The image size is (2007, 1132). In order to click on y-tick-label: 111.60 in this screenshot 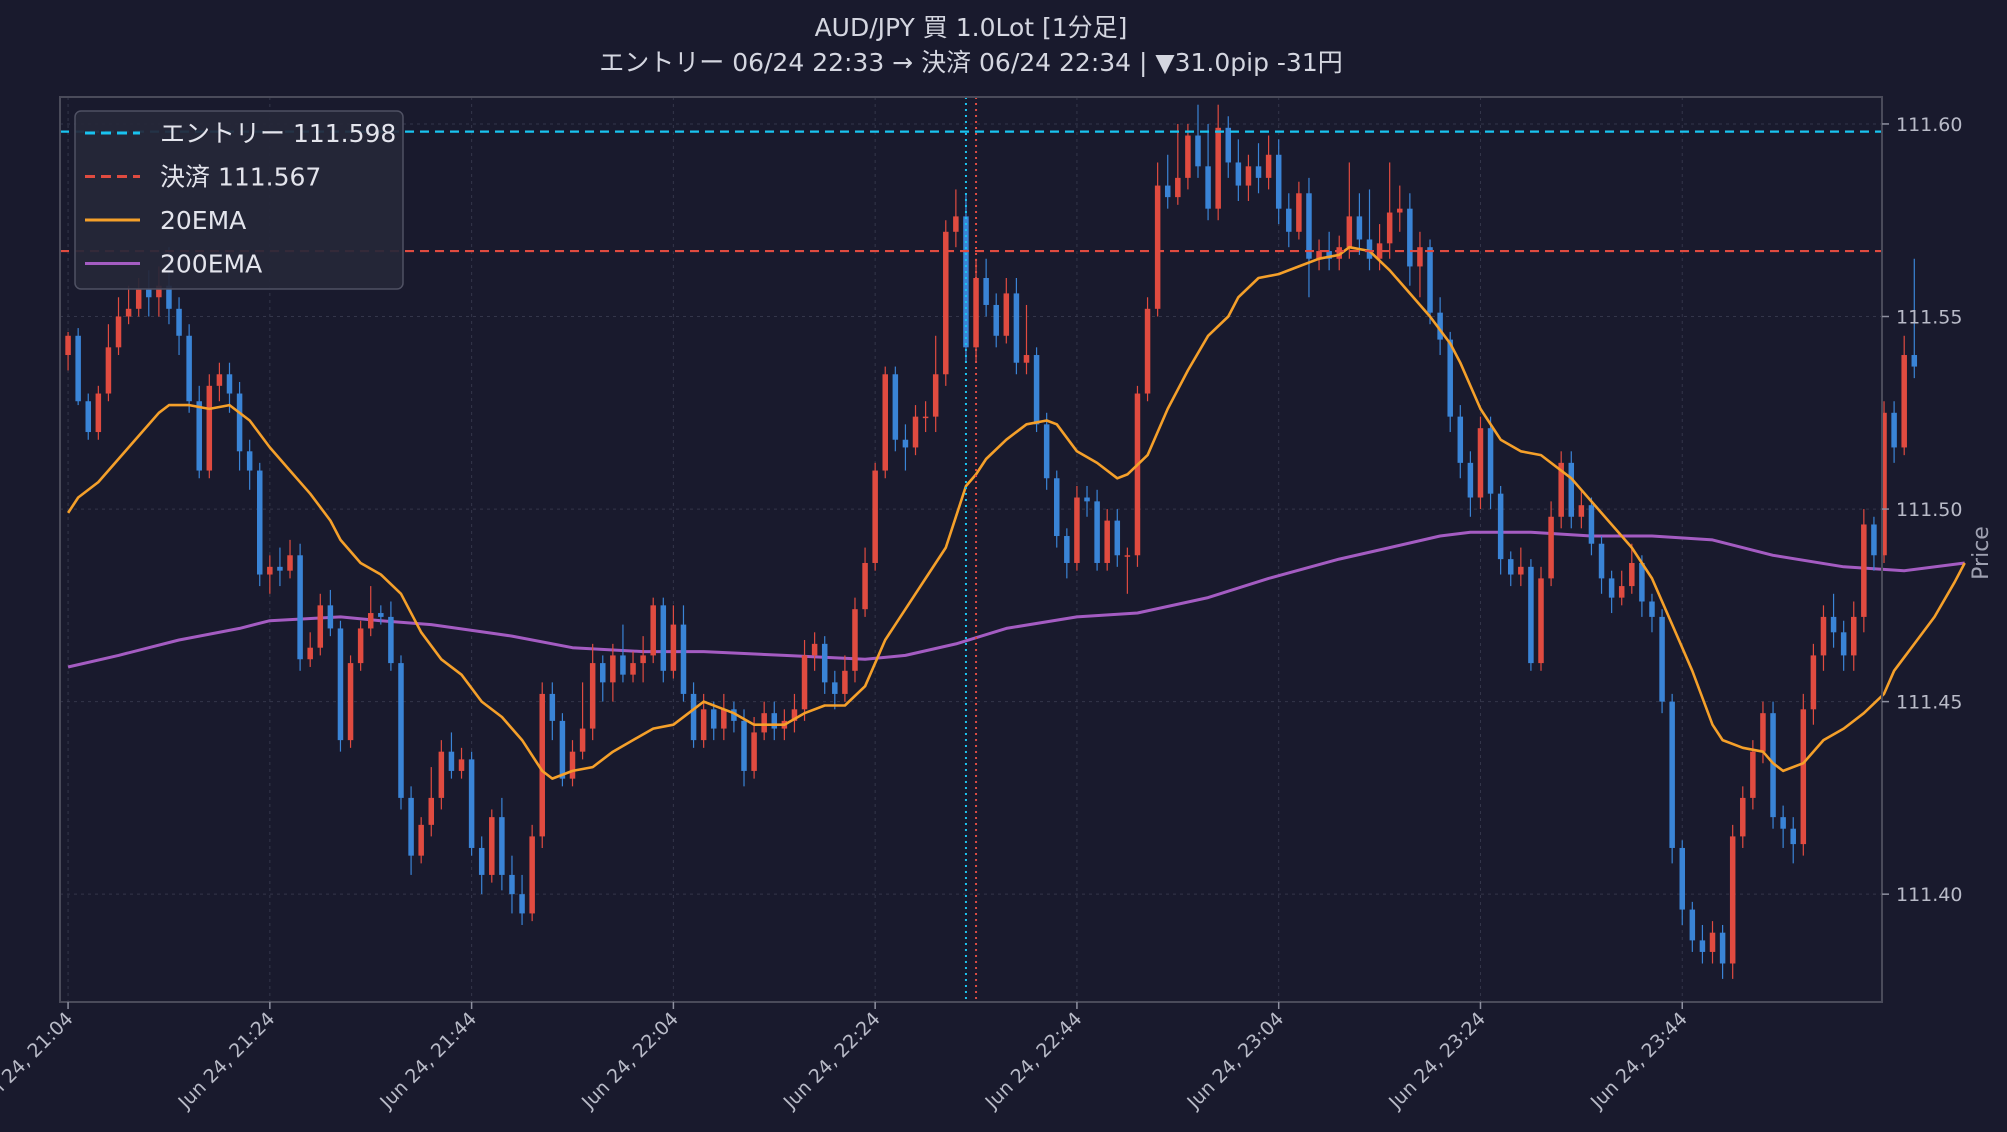, I will do `click(1929, 125)`.